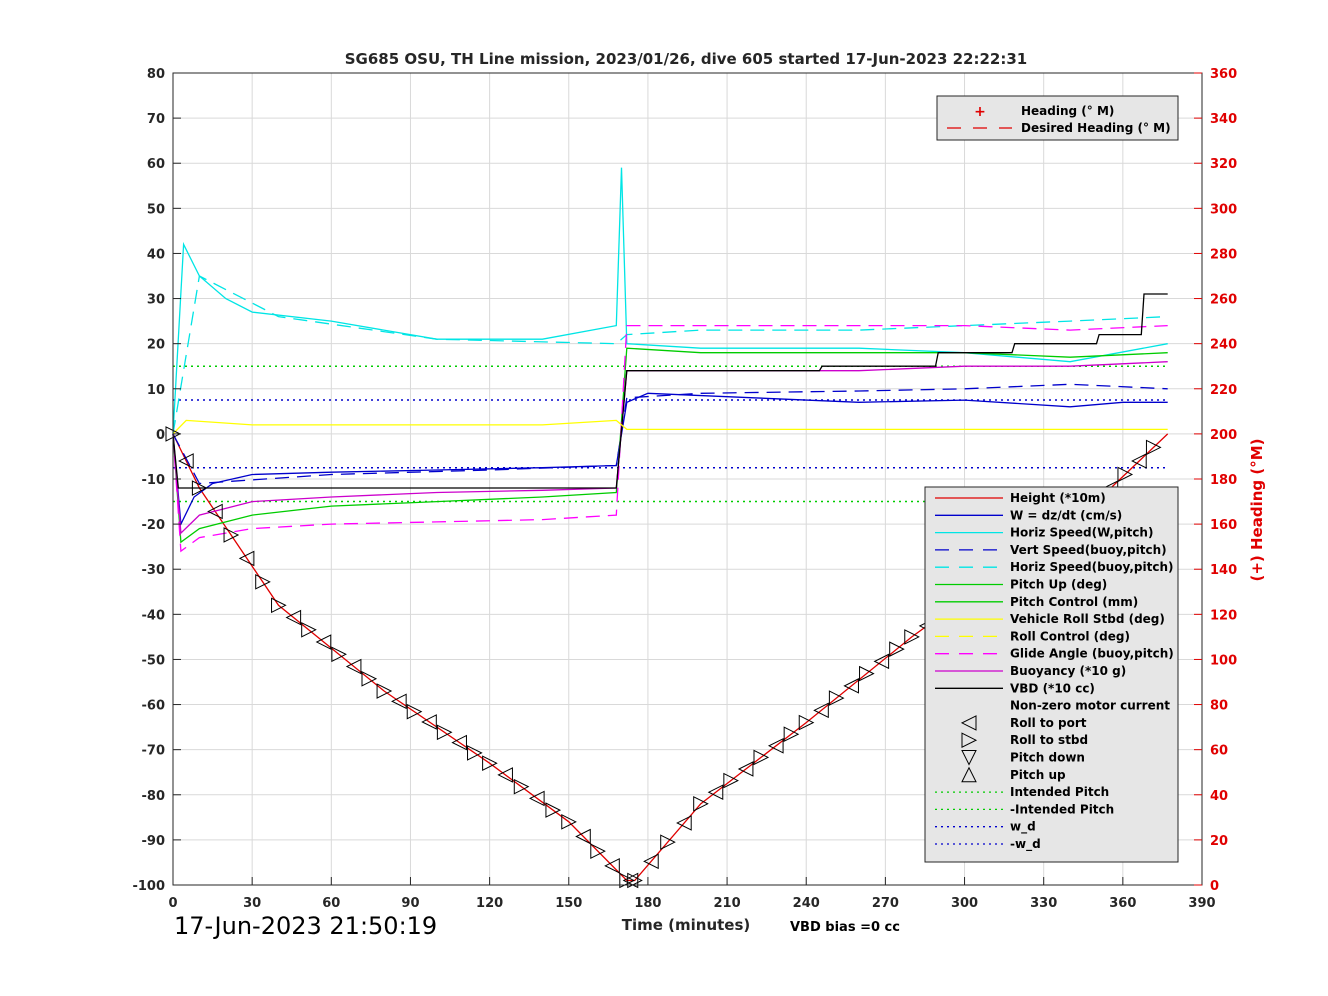 This screenshot has height=996, width=1328. Describe the element at coordinates (1048, 723) in the screenshot. I see `legend-label: Roll to port` at that location.